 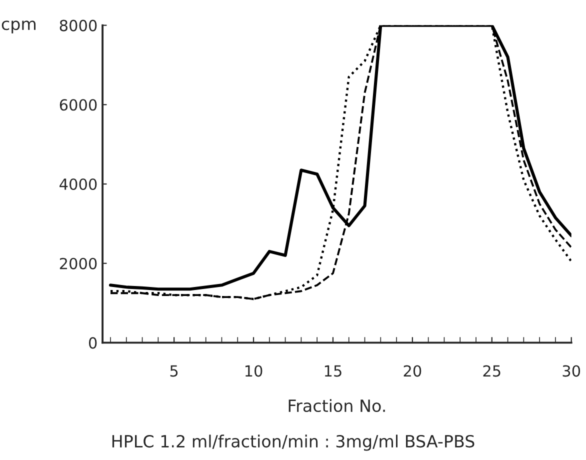 I want to click on y-tick-label: 0, so click(x=92, y=343).